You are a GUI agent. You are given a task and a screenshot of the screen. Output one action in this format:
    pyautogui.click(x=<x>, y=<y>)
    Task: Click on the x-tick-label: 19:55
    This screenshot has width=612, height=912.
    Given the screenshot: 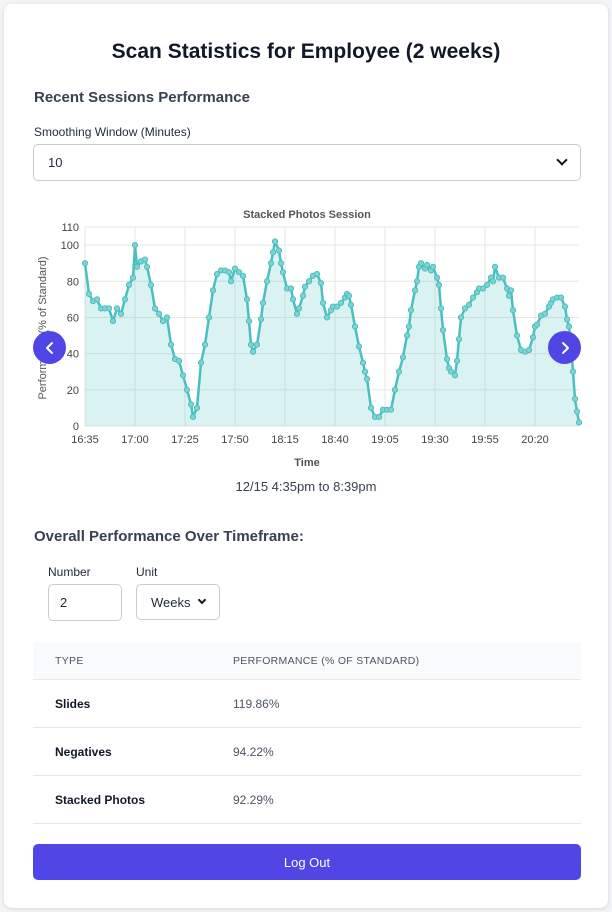 What is the action you would take?
    pyautogui.click(x=485, y=440)
    